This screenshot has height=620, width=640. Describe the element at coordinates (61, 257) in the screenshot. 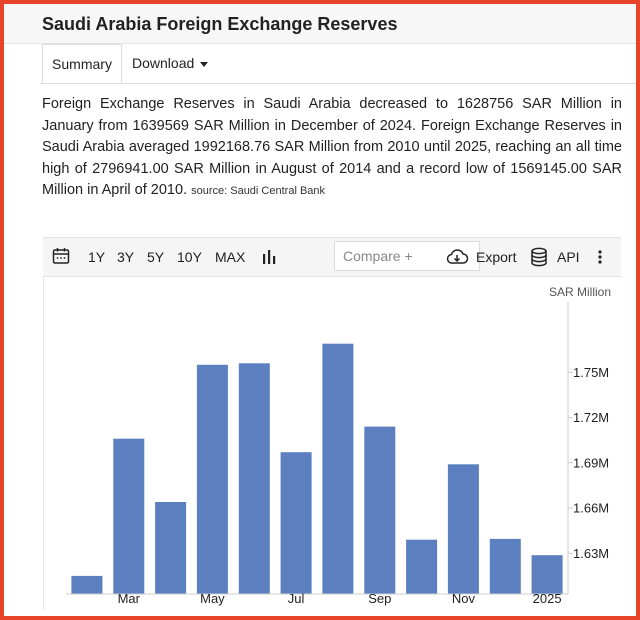

I see `calendar-icon` at that location.